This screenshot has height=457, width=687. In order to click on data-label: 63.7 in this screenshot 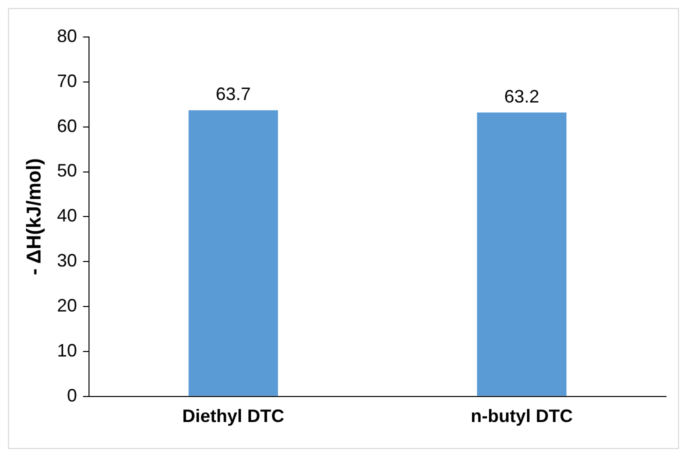, I will do `click(233, 94)`.